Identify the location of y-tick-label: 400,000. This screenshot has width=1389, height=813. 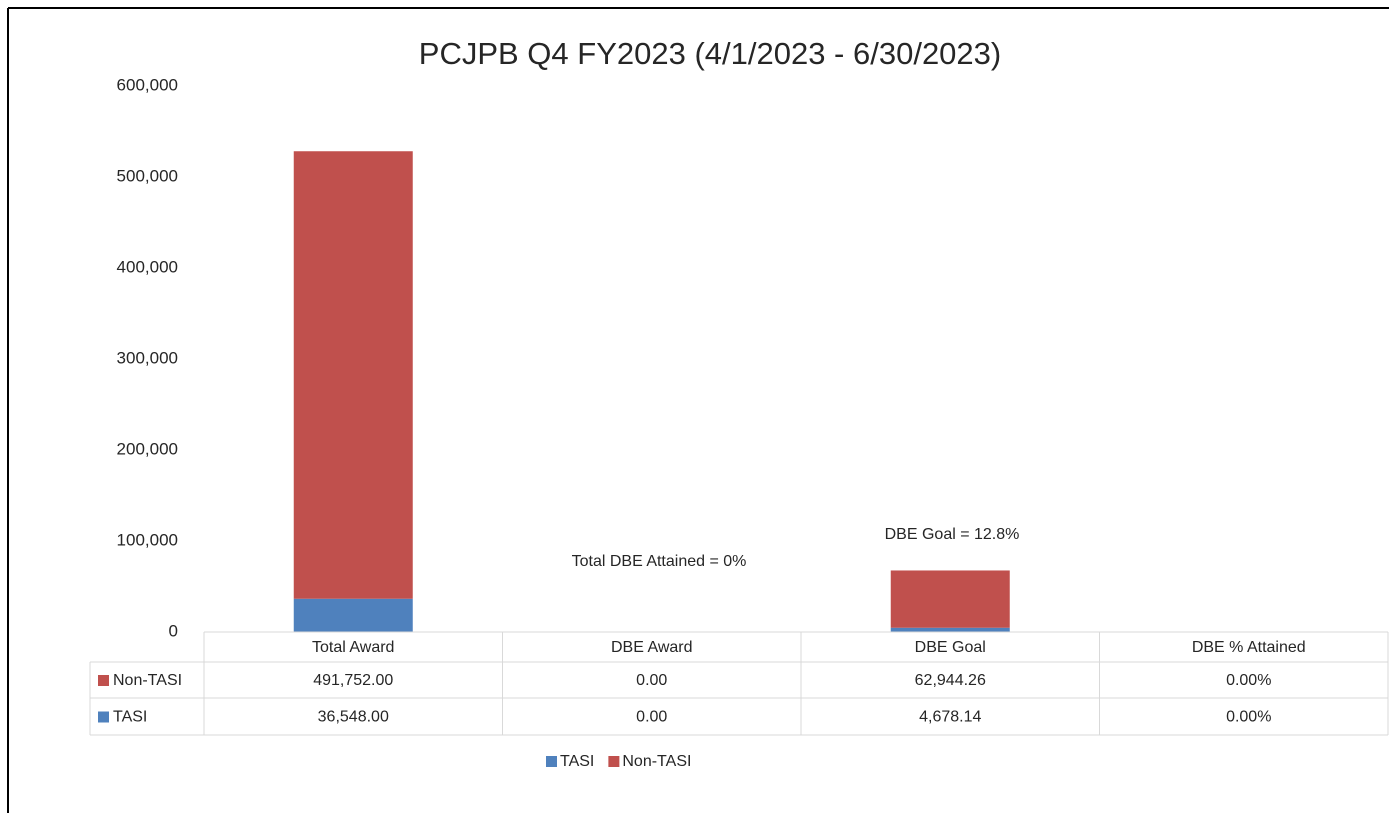
(147, 266).